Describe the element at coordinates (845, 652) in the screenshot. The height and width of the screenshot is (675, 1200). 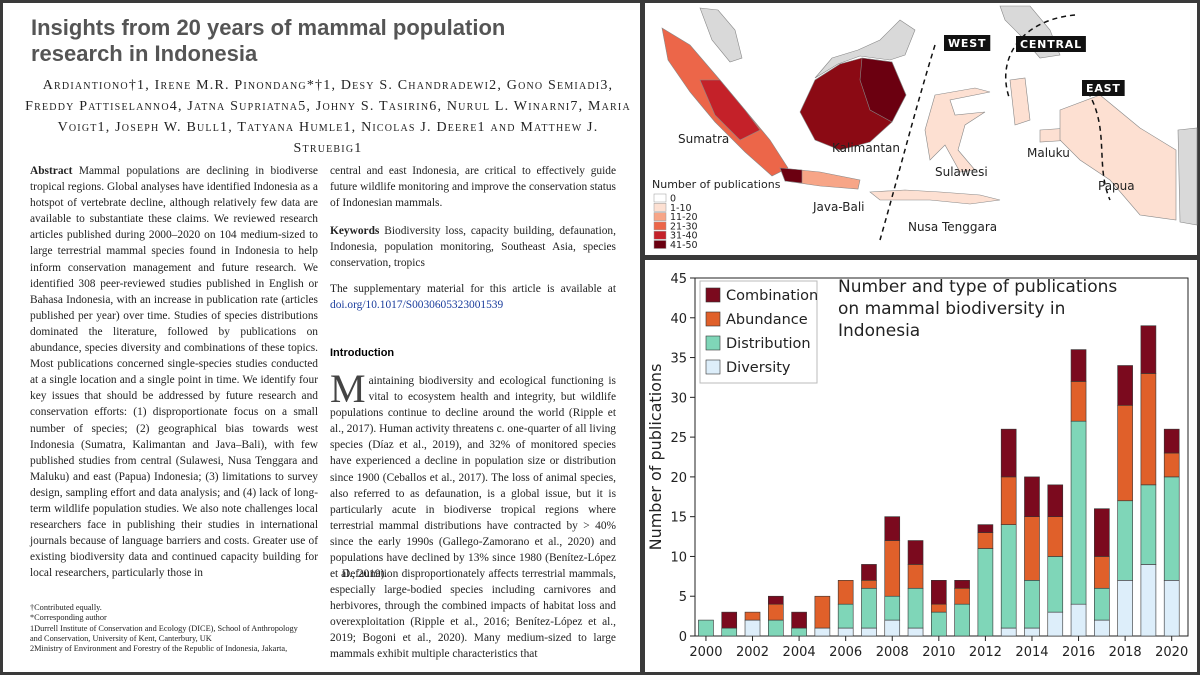
I see `x-tick-label: 2006` at that location.